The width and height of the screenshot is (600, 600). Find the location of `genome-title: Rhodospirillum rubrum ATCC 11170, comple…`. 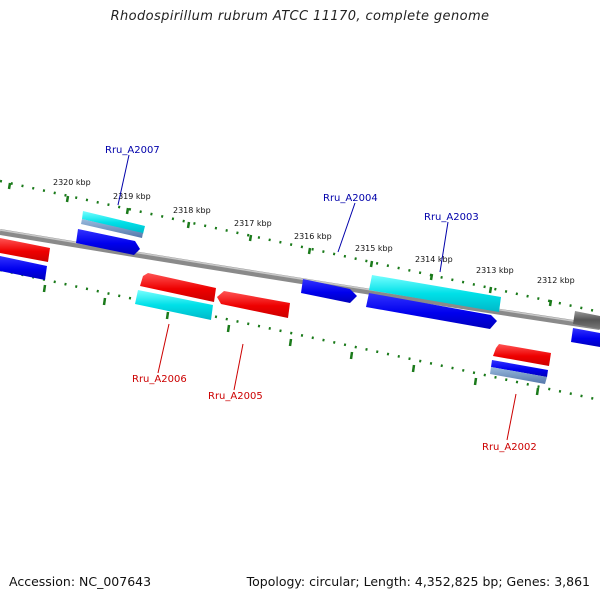

genome-title: Rhodospirillum rubrum ATCC 11170, comple… is located at coordinates (300, 16).